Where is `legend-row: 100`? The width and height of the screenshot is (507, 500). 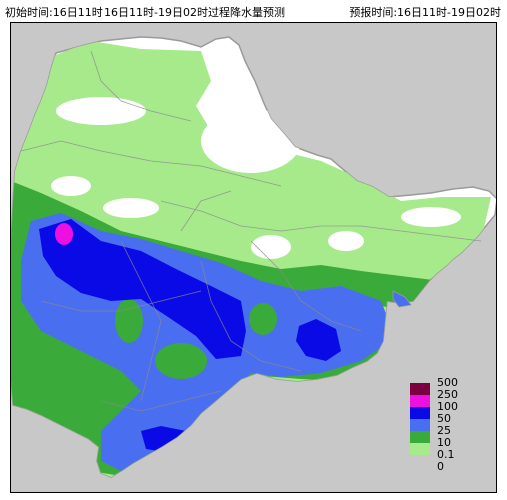 legend-row: 100 is located at coordinates (440, 410).